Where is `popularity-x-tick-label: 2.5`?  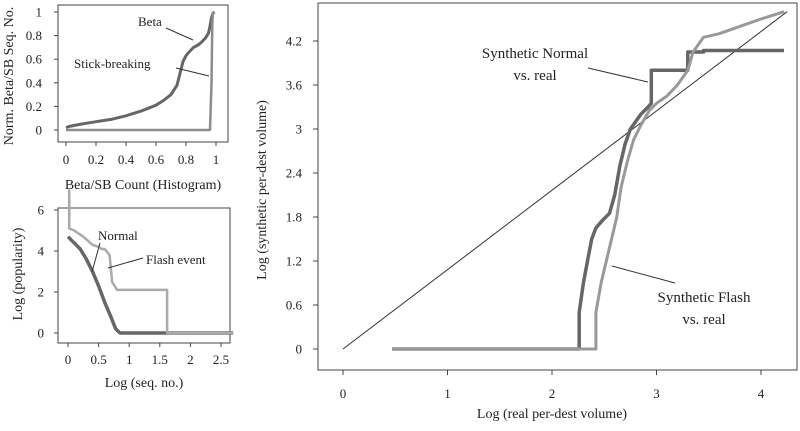
popularity-x-tick-label: 2.5 is located at coordinates (221, 359).